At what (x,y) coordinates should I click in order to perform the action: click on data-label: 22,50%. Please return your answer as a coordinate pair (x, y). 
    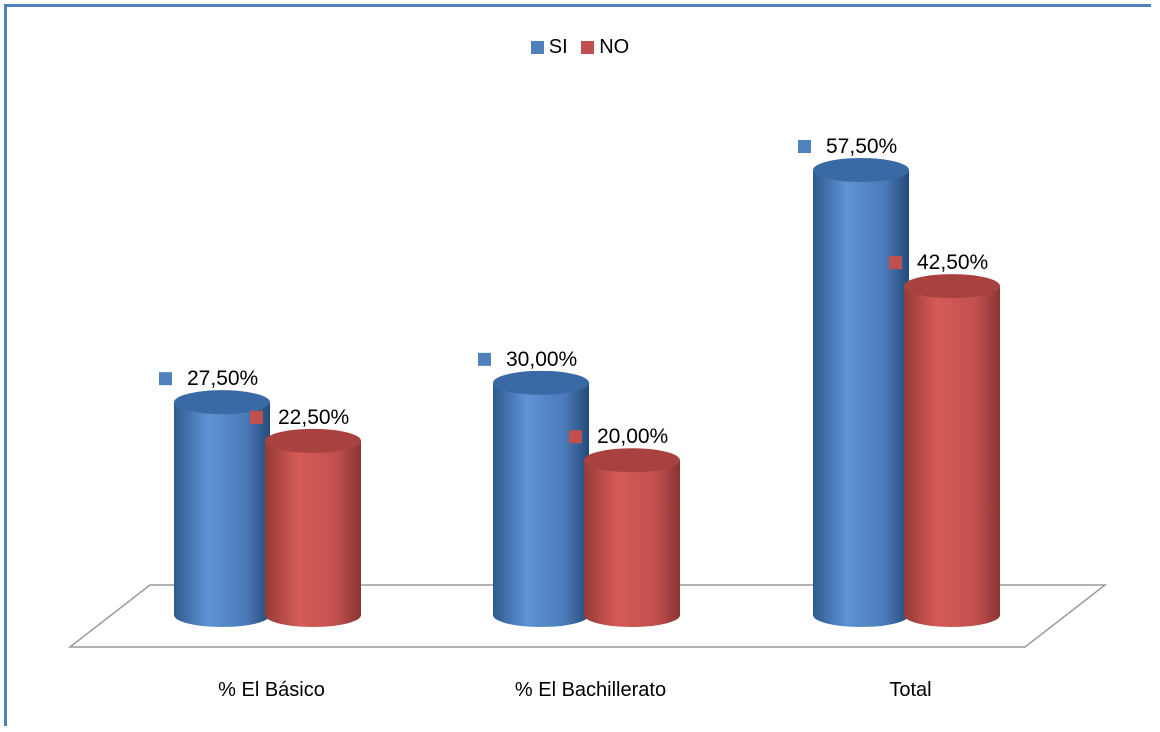
    Looking at the image, I should click on (313, 417).